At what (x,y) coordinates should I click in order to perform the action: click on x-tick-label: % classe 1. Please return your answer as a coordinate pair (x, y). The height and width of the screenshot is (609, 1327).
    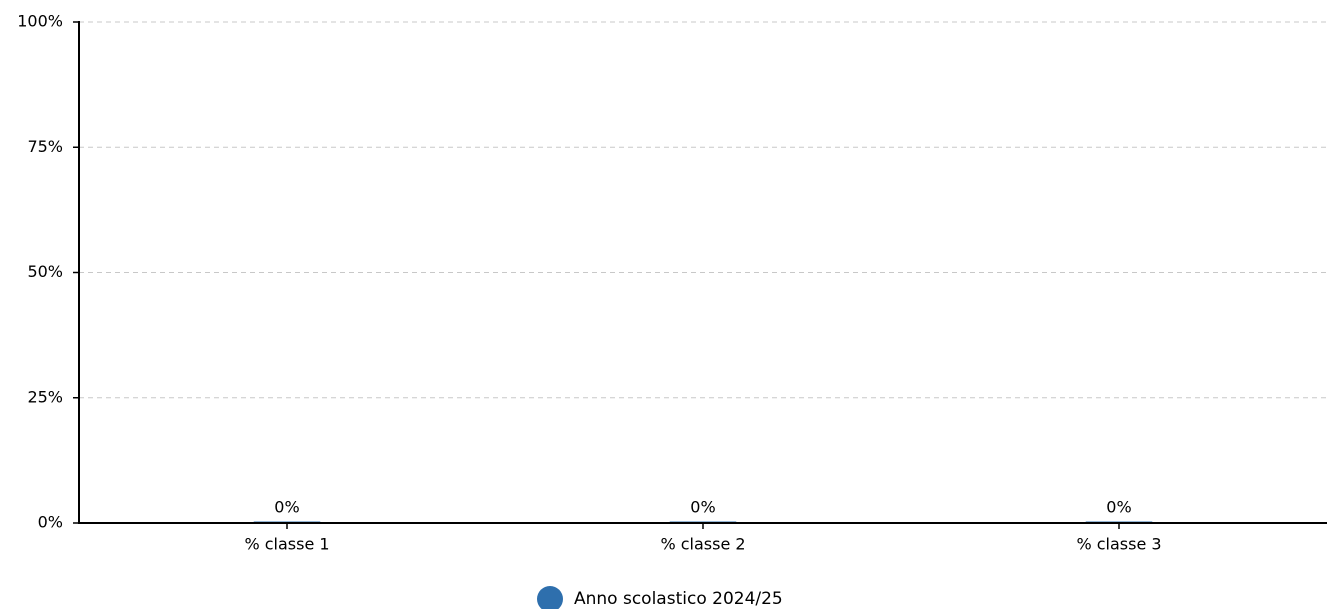
    Looking at the image, I should click on (286, 544).